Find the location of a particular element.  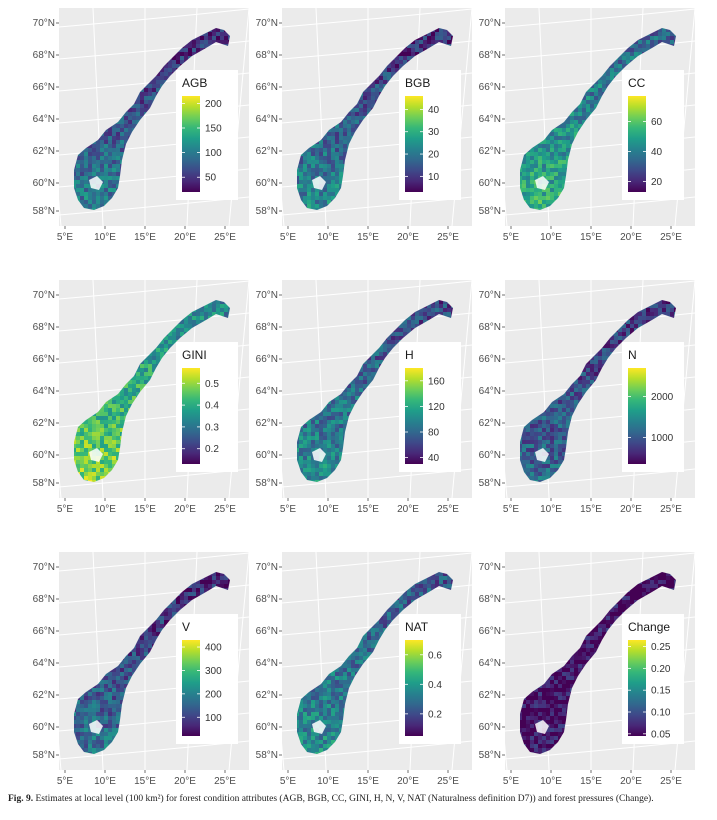

legend-tick-label: 160 is located at coordinates (436, 381).